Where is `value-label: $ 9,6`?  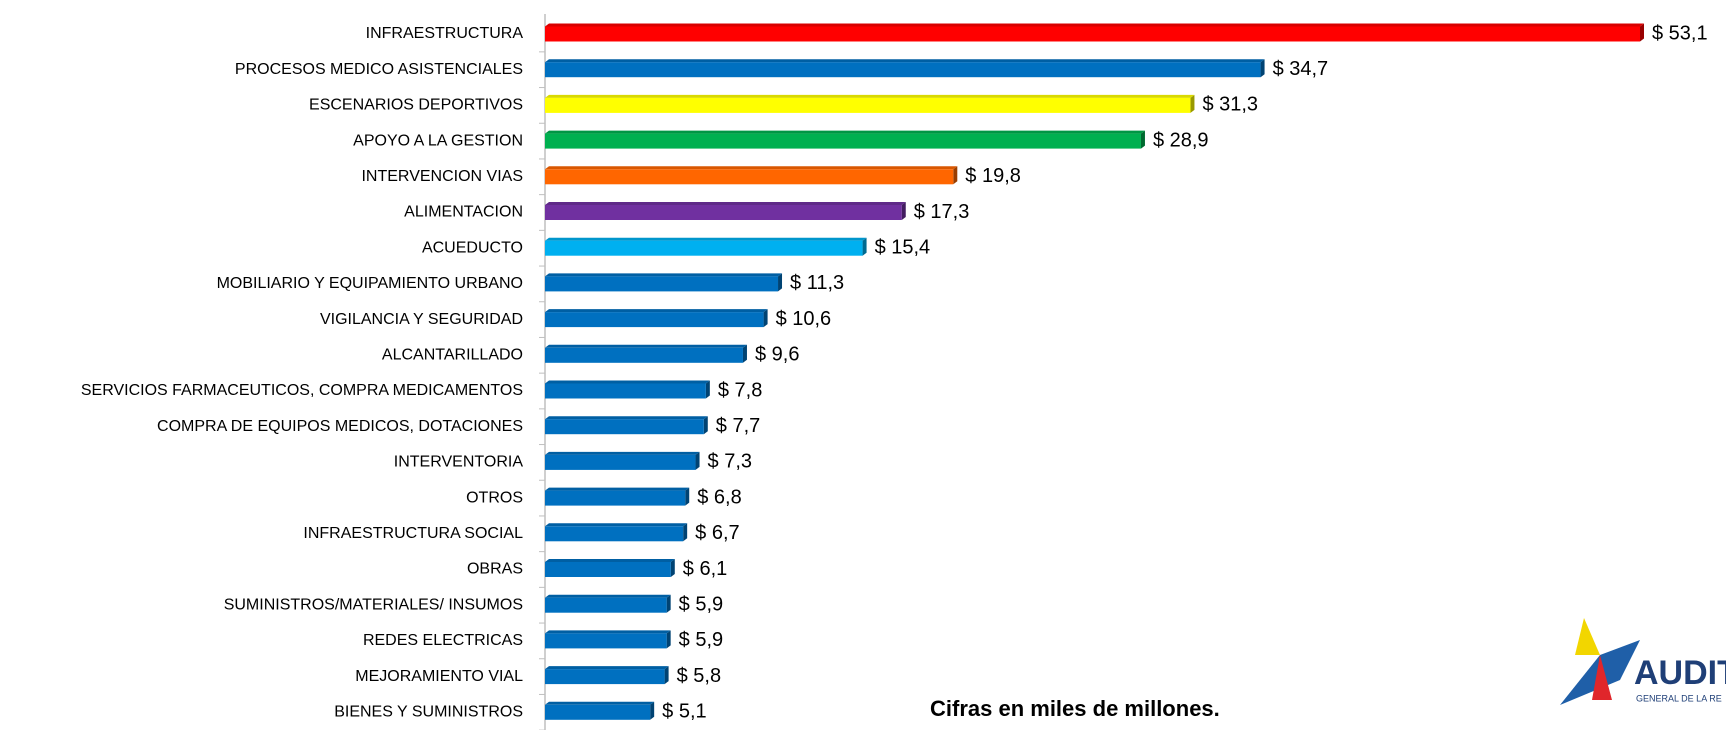 value-label: $ 9,6 is located at coordinates (777, 355).